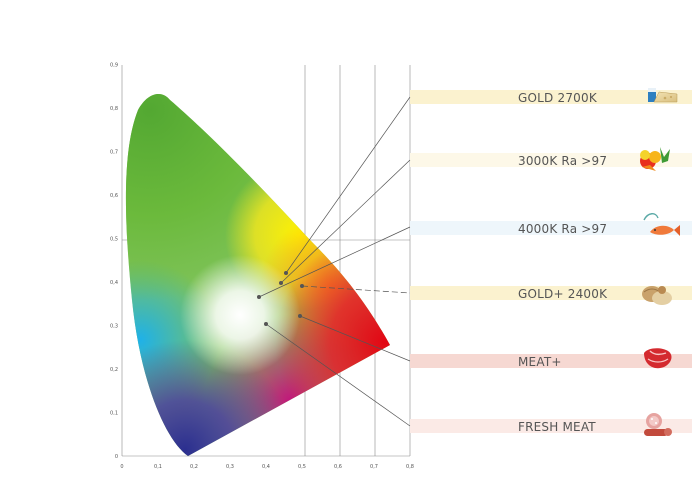  I want to click on leader-line-3000k, so click(345, 221).